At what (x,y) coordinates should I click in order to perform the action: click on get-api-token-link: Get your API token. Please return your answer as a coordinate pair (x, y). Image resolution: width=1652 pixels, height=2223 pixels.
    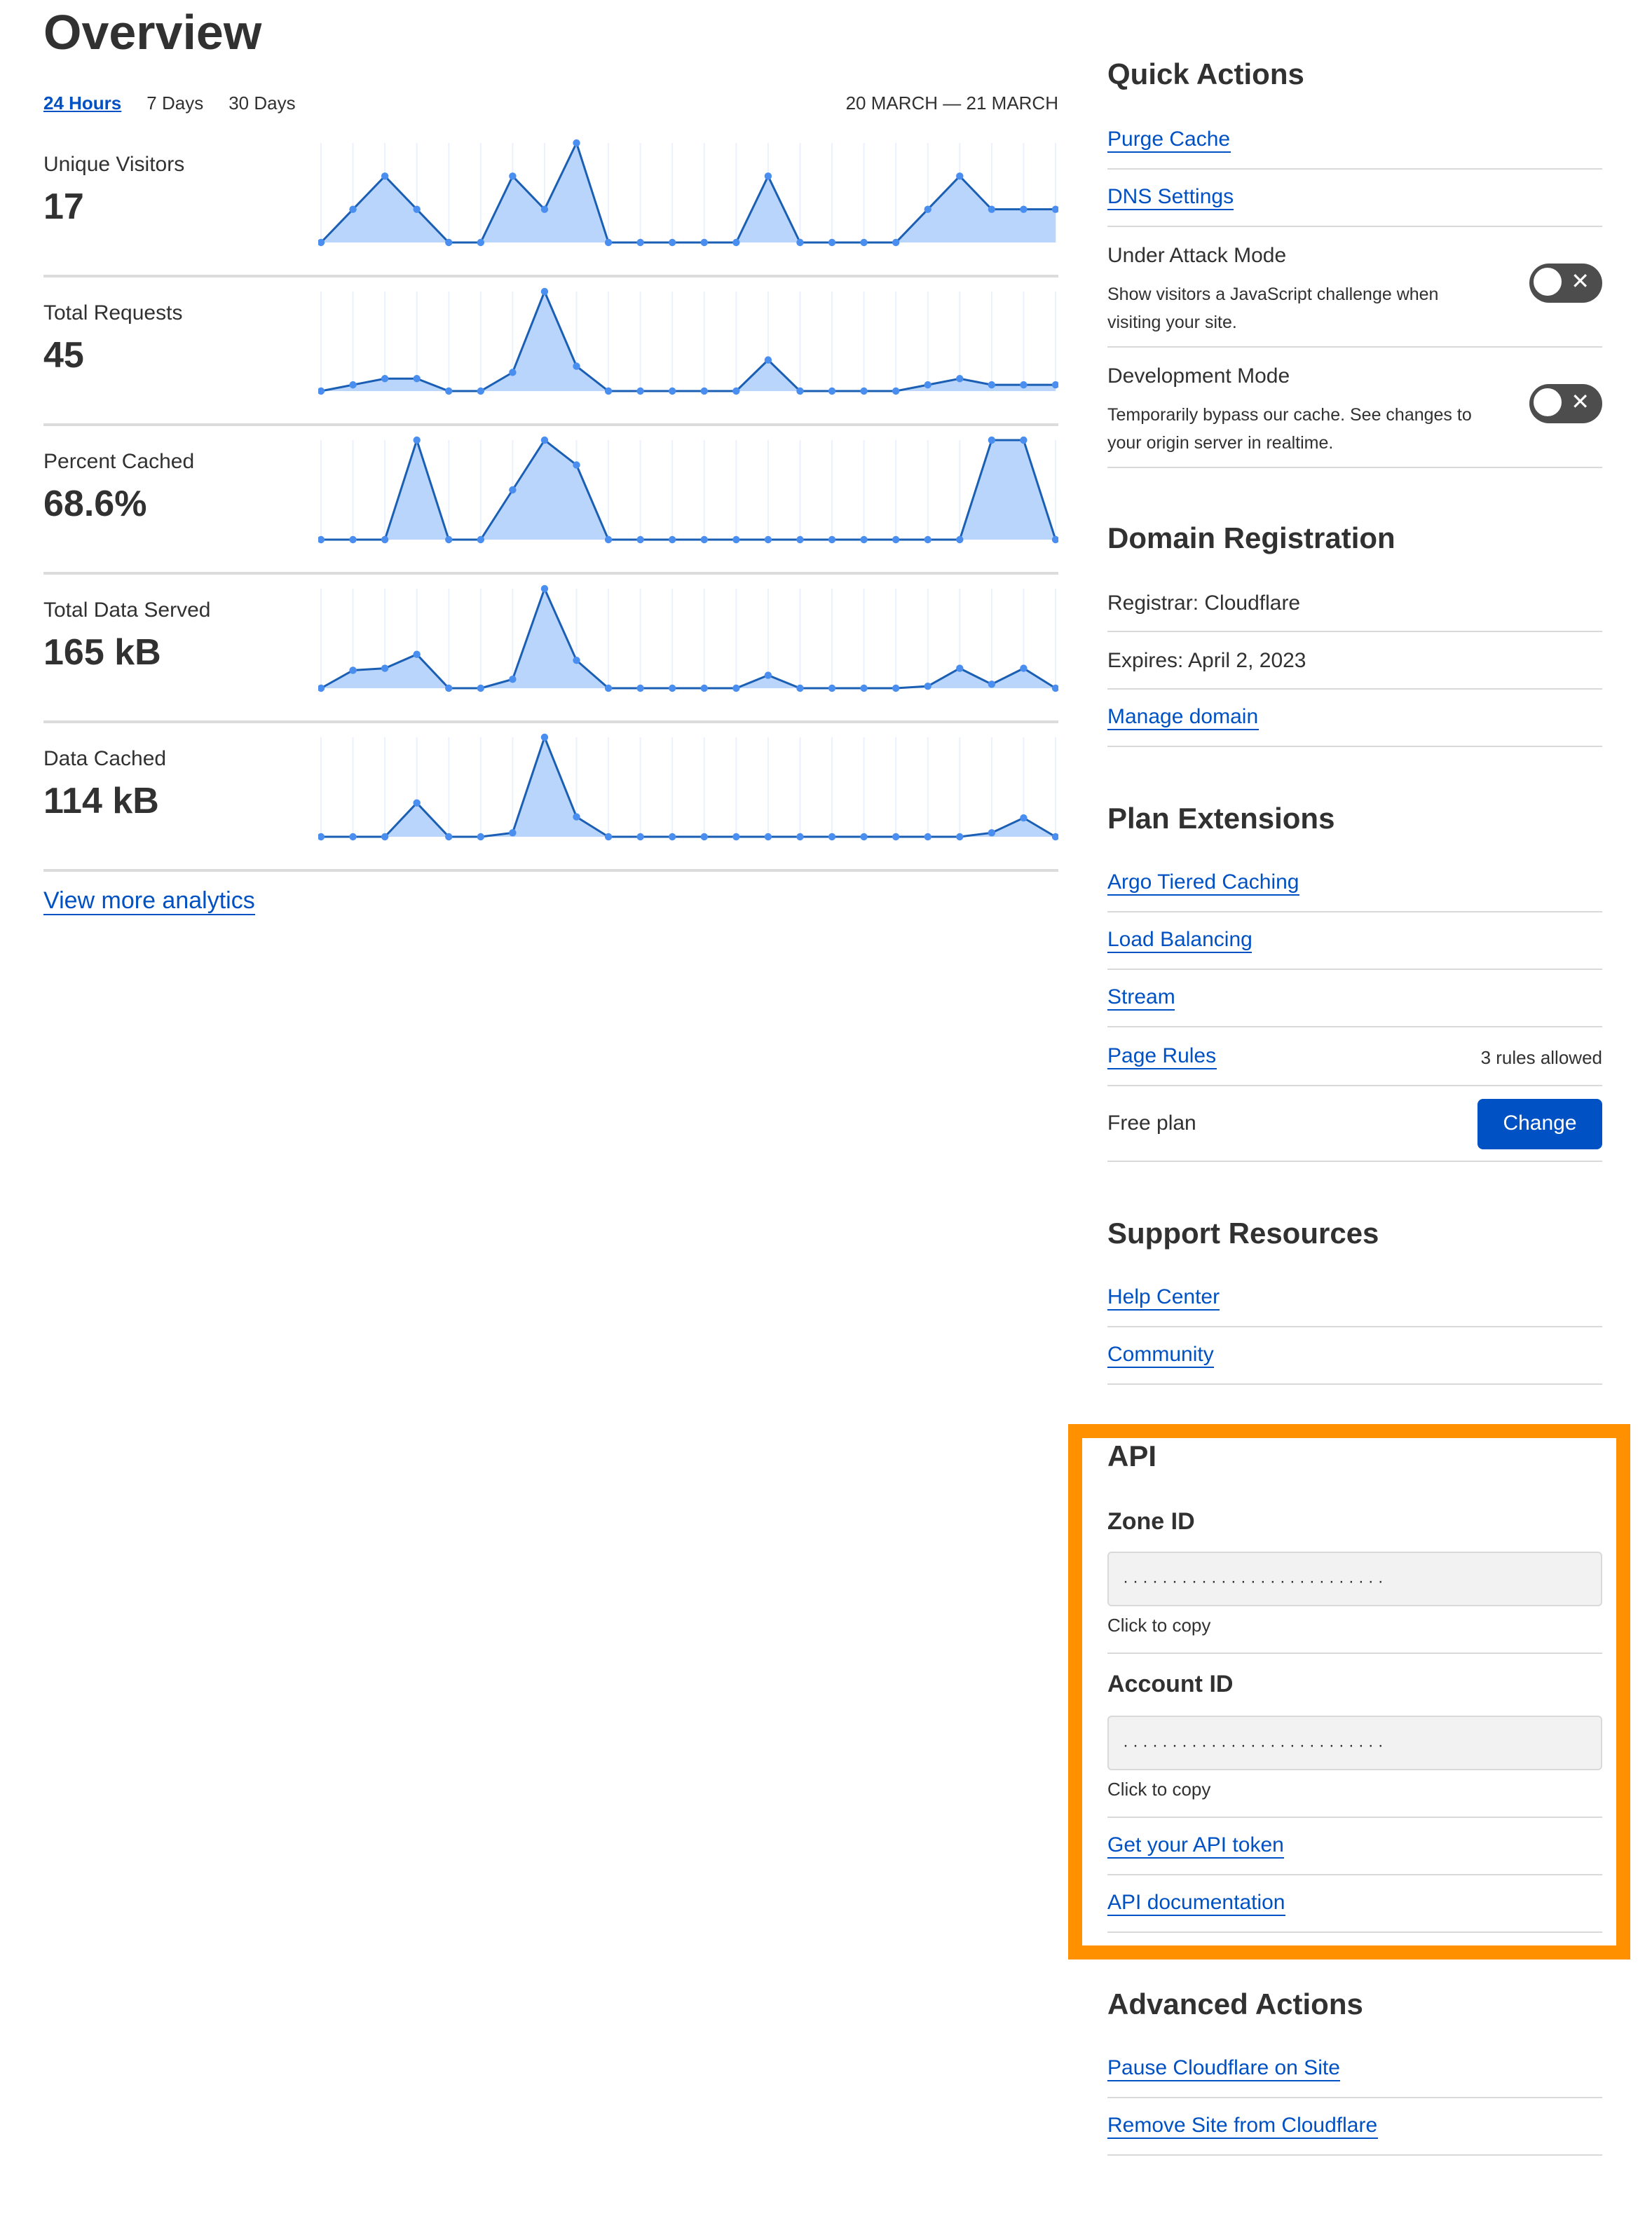
    Looking at the image, I should click on (1195, 1846).